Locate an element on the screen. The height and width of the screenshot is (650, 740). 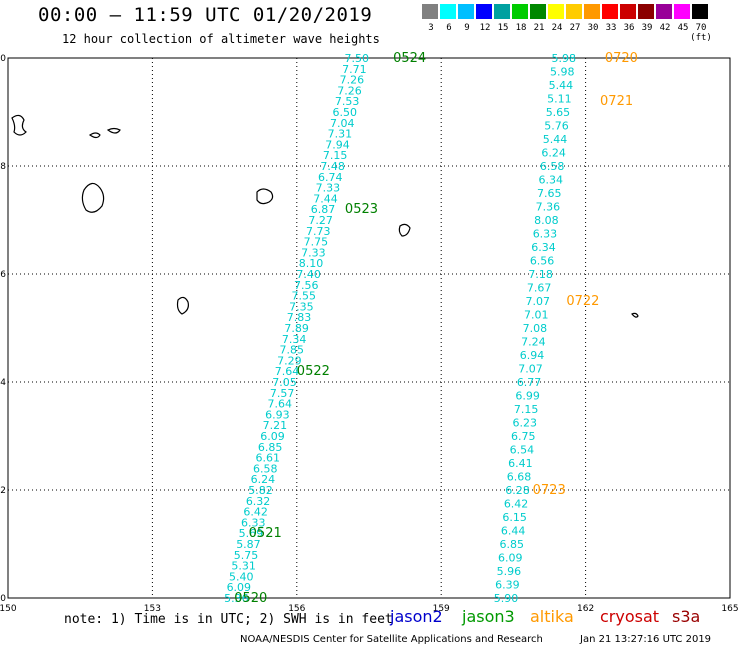
satellite-jason2: jason2 is located at coordinates (416, 616).